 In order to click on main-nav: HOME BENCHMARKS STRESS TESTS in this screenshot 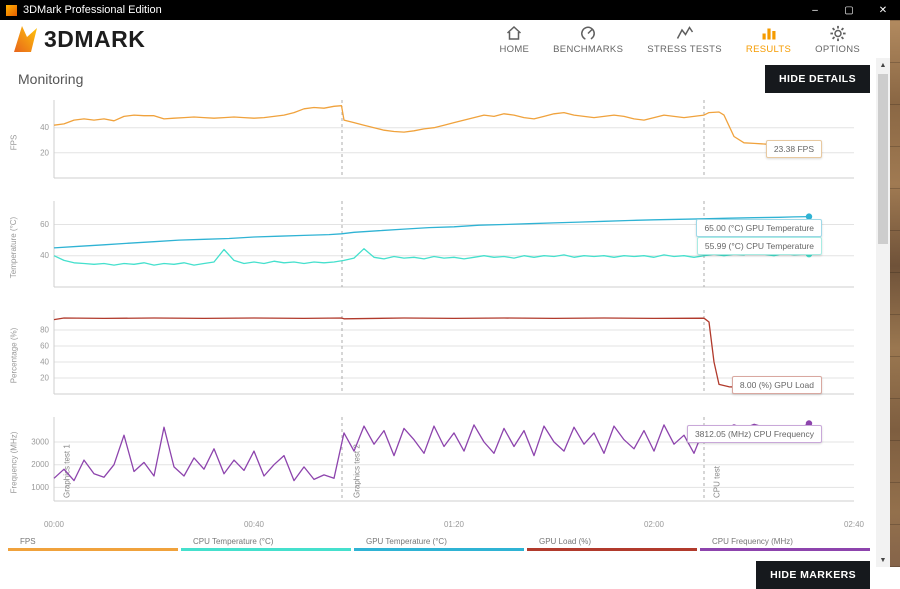, I will do `click(679, 39)`.